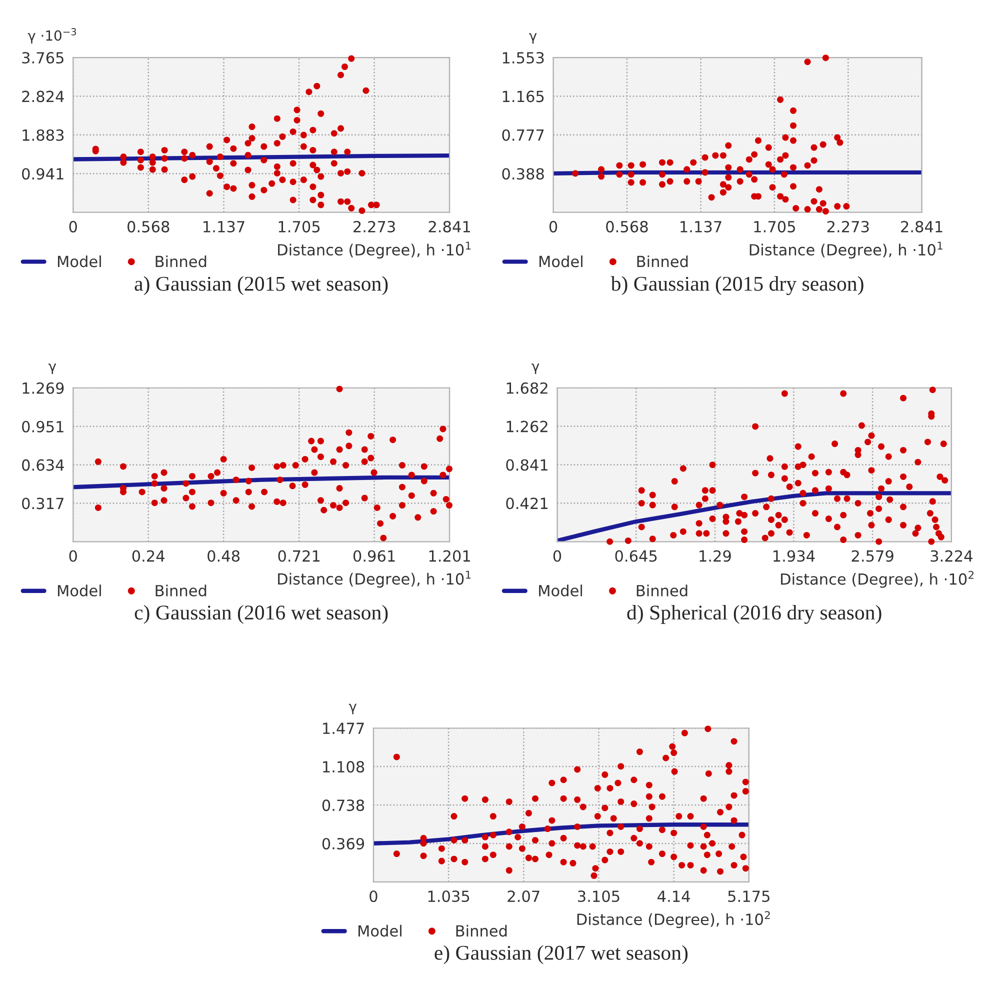  Describe the element at coordinates (527, 504) in the screenshot. I see `y-tick-label: 0.421` at that location.